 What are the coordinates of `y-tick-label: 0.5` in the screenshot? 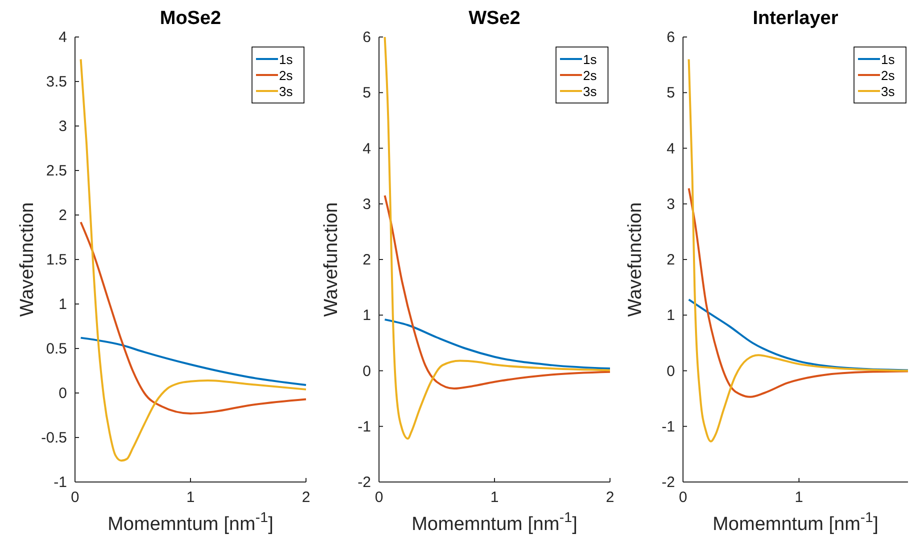 It's located at (56, 349).